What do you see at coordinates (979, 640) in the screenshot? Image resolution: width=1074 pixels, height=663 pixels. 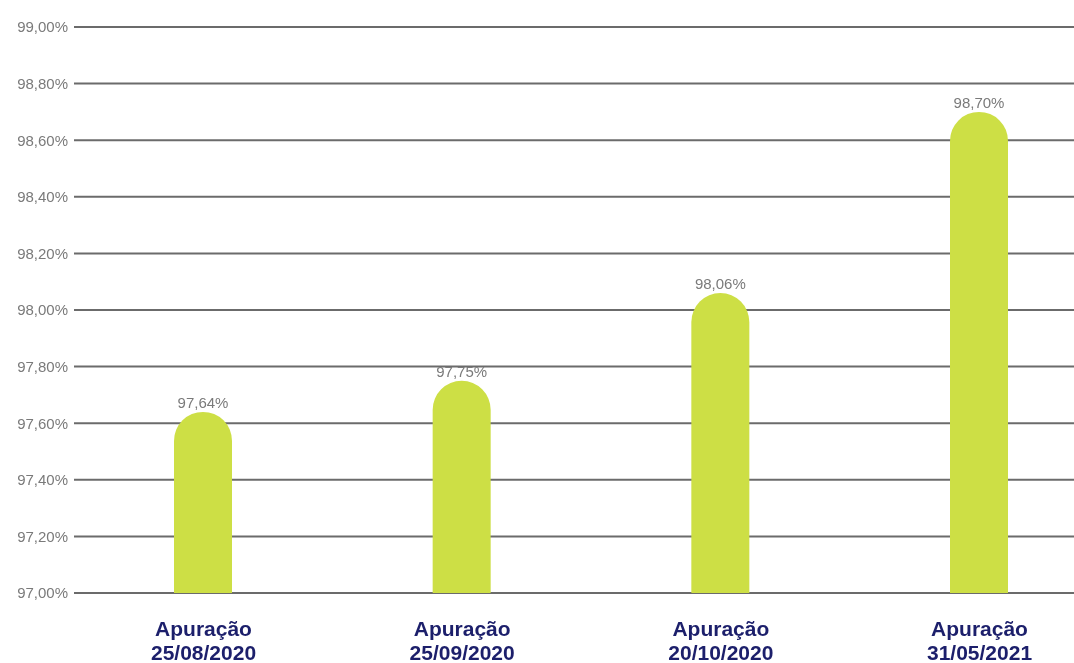 I see `x-tick-label: Apuração 31/05/2021` at bounding box center [979, 640].